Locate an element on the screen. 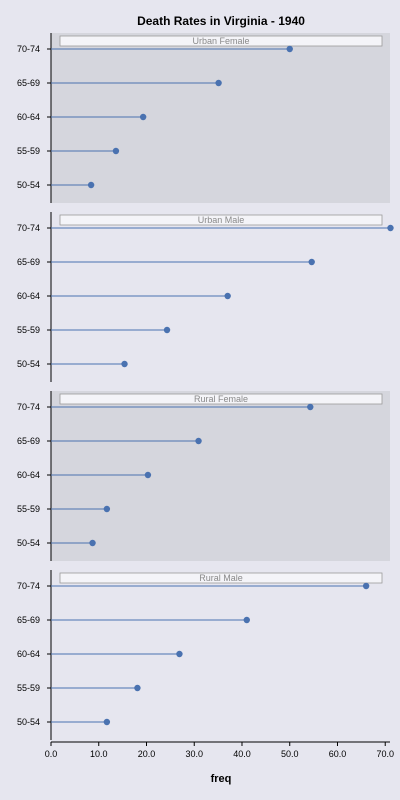 Image resolution: width=400 pixels, height=800 pixels. strip-label: Urban Male is located at coordinates (221, 220).